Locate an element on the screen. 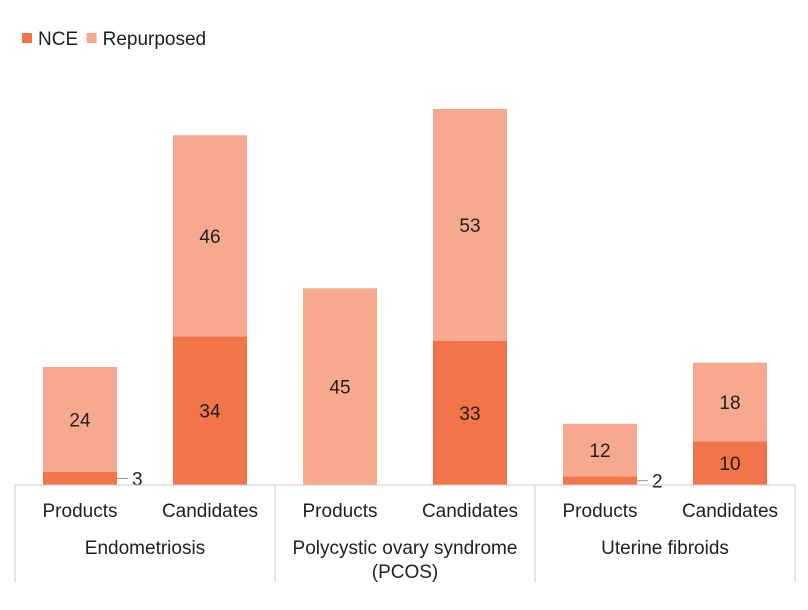 This screenshot has width=808, height=610. data-label-repurposed-1: 46 is located at coordinates (209, 237).